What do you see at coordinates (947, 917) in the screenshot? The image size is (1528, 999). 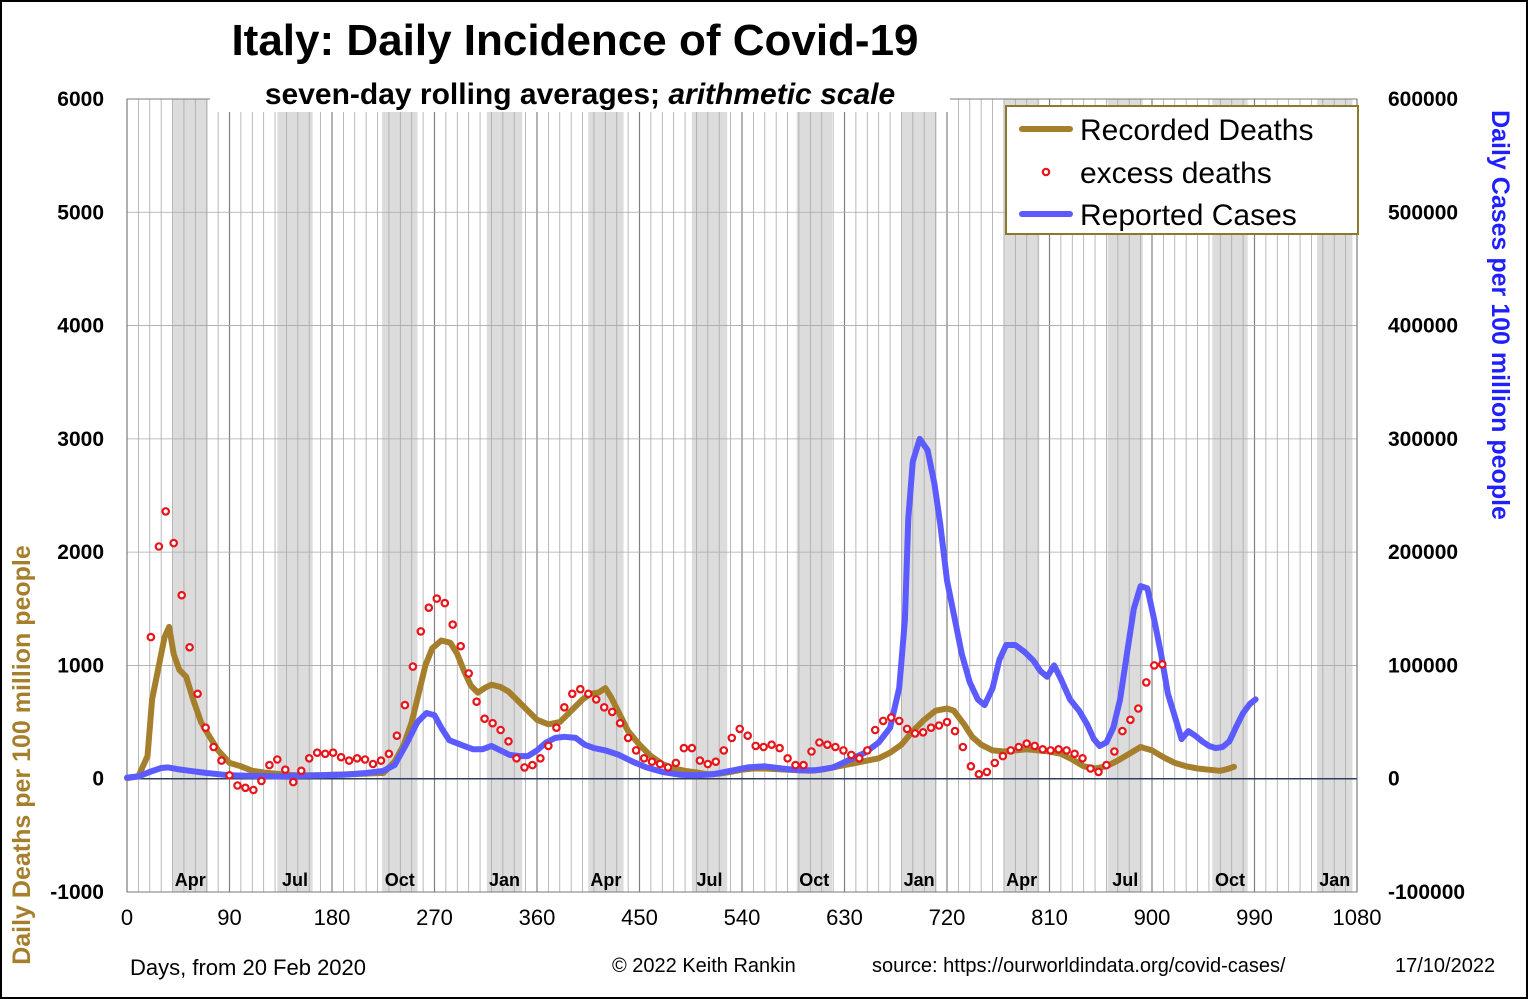 I see `x-tick-label: 720` at bounding box center [947, 917].